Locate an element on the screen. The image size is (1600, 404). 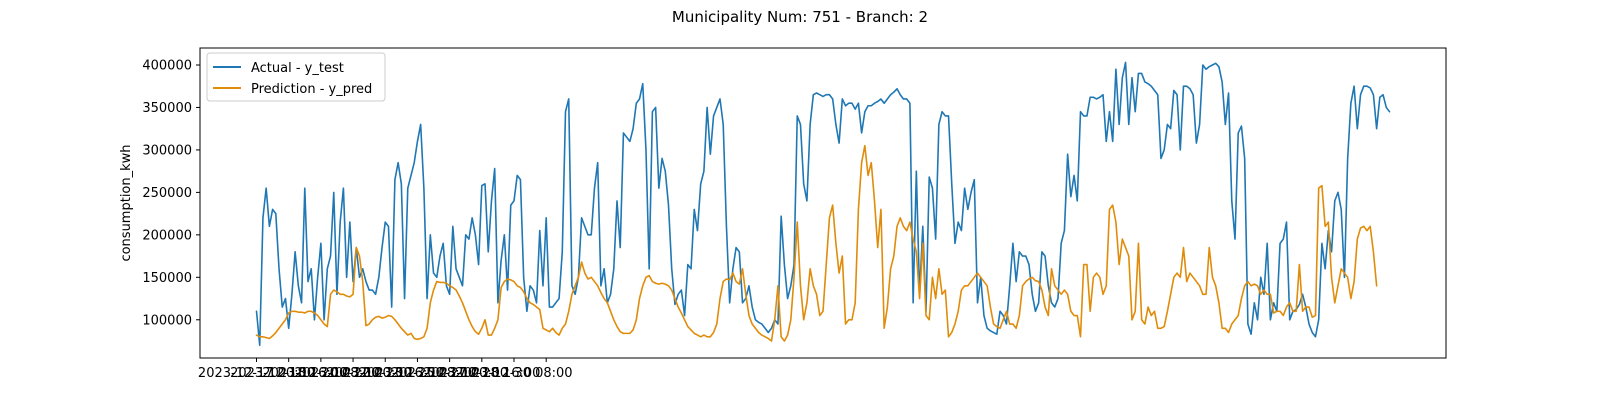
x-tick-label: 2023-12-22 00:00 is located at coordinates (352, 373).